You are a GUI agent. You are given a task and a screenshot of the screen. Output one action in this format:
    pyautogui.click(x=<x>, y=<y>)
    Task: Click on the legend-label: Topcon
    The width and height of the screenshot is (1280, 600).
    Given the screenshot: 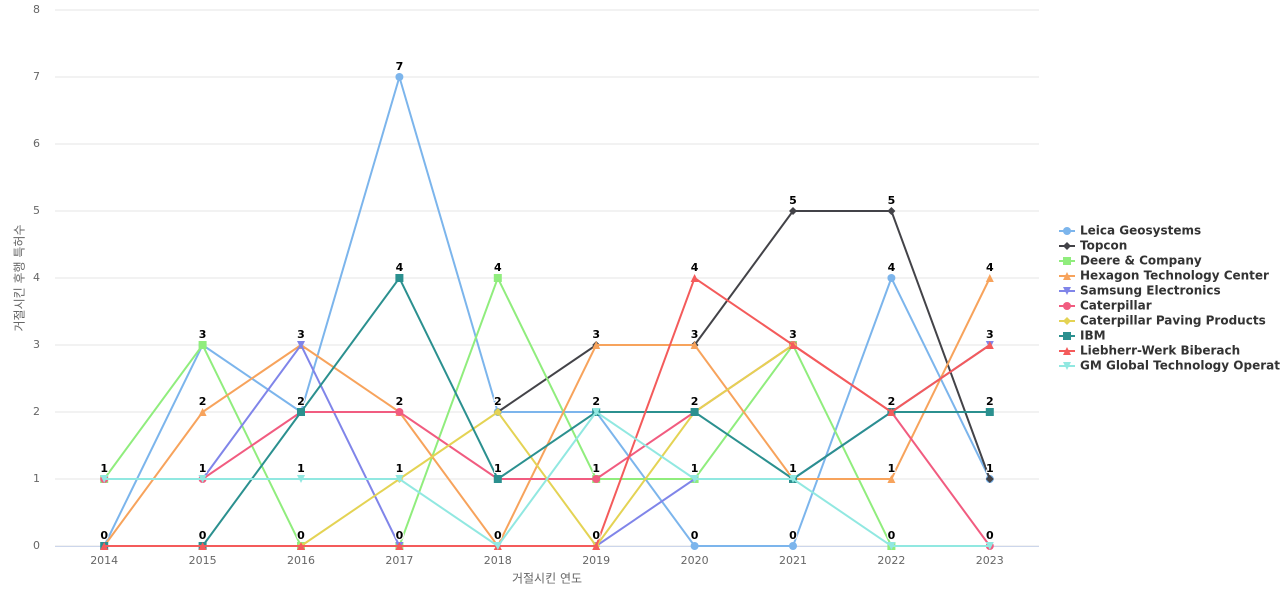 What is the action you would take?
    pyautogui.click(x=1103, y=246)
    